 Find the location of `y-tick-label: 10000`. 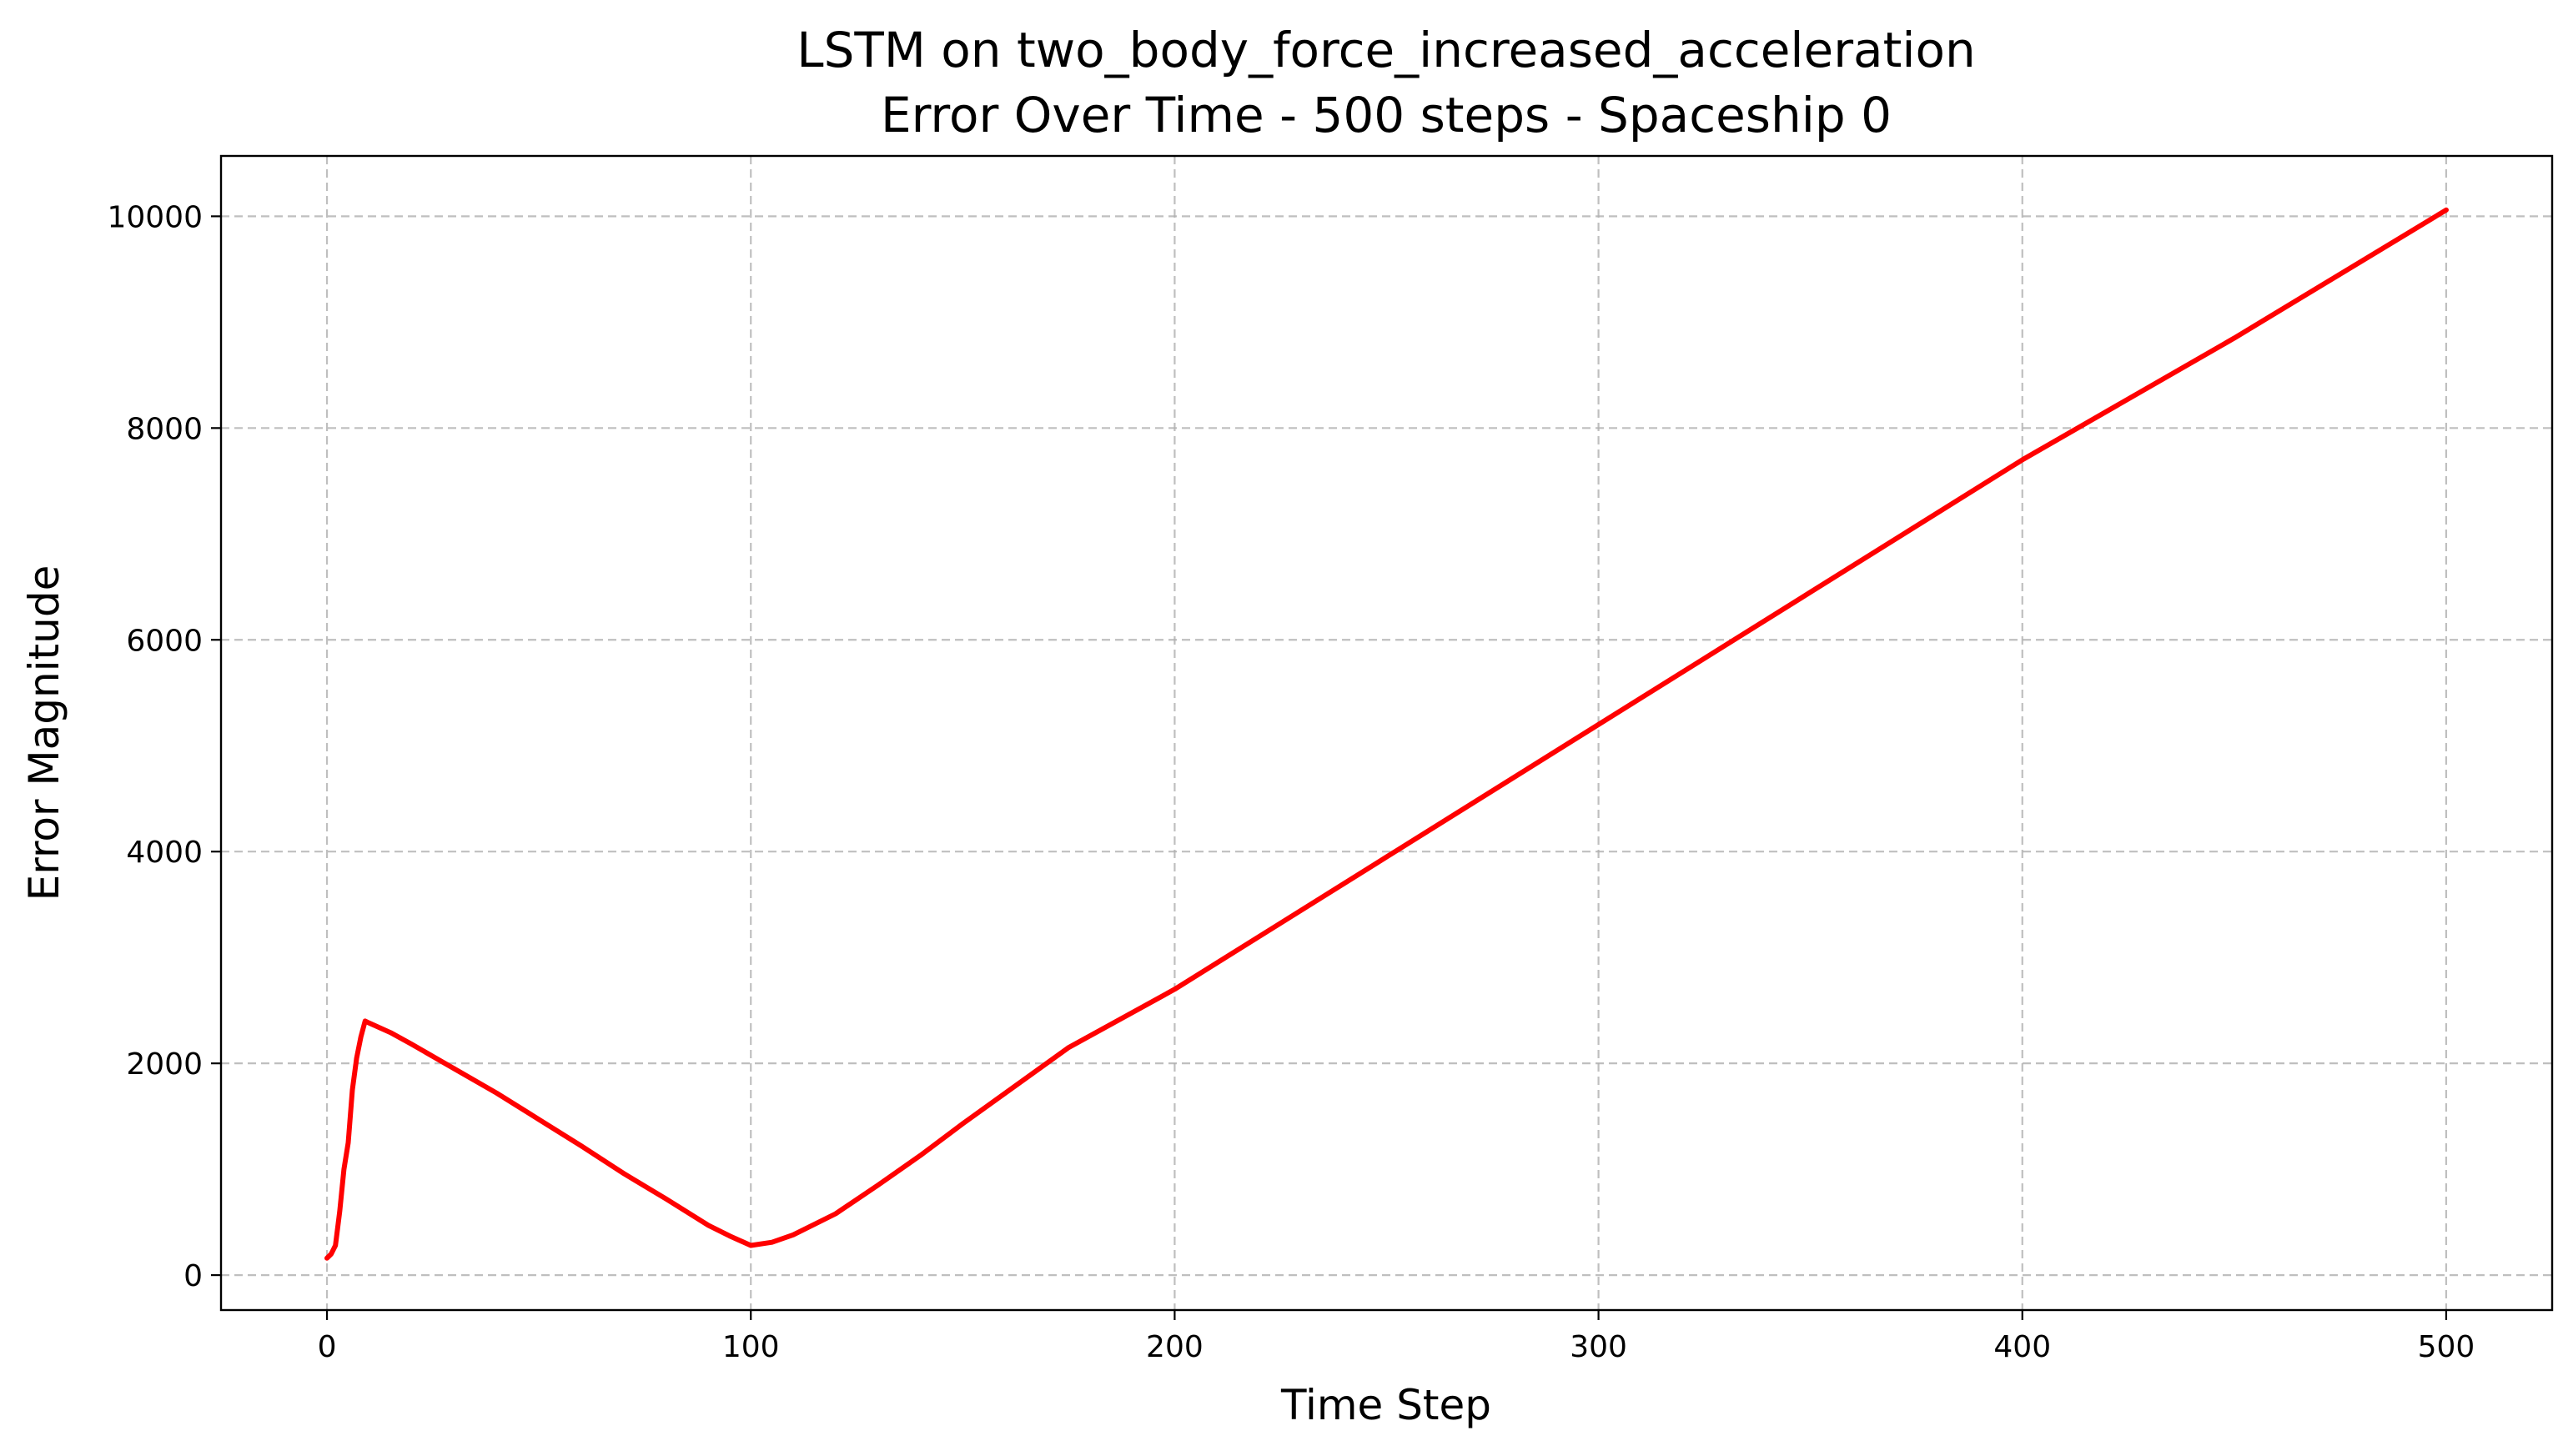

y-tick-label: 10000 is located at coordinates (155, 217).